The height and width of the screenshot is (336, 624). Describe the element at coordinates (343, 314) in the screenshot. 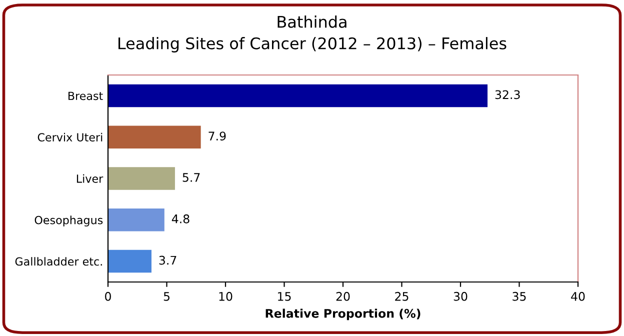

I see `x-axis-title: Relative Proportion (%)` at that location.